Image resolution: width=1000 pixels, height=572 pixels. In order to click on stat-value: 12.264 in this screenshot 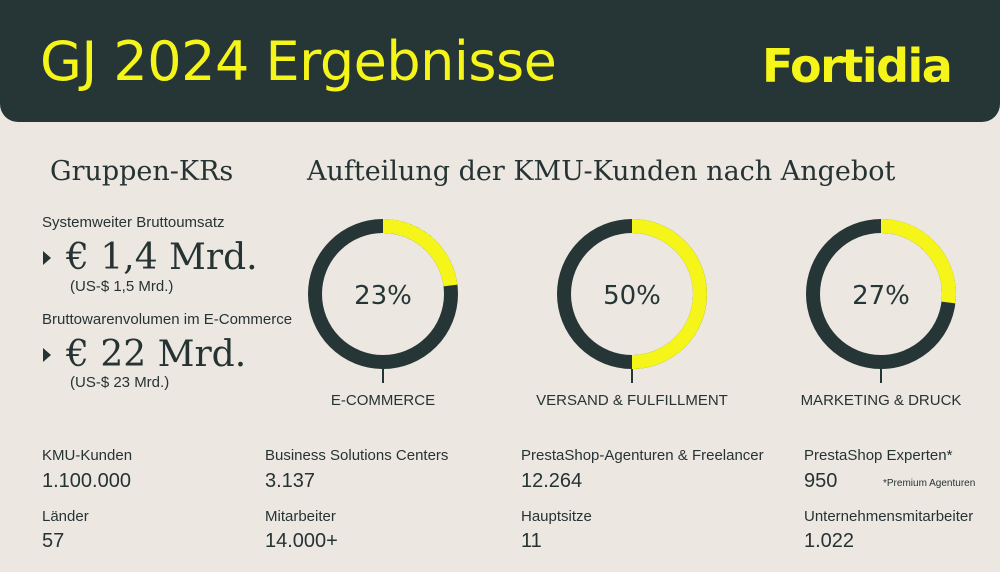, I will do `click(552, 481)`.